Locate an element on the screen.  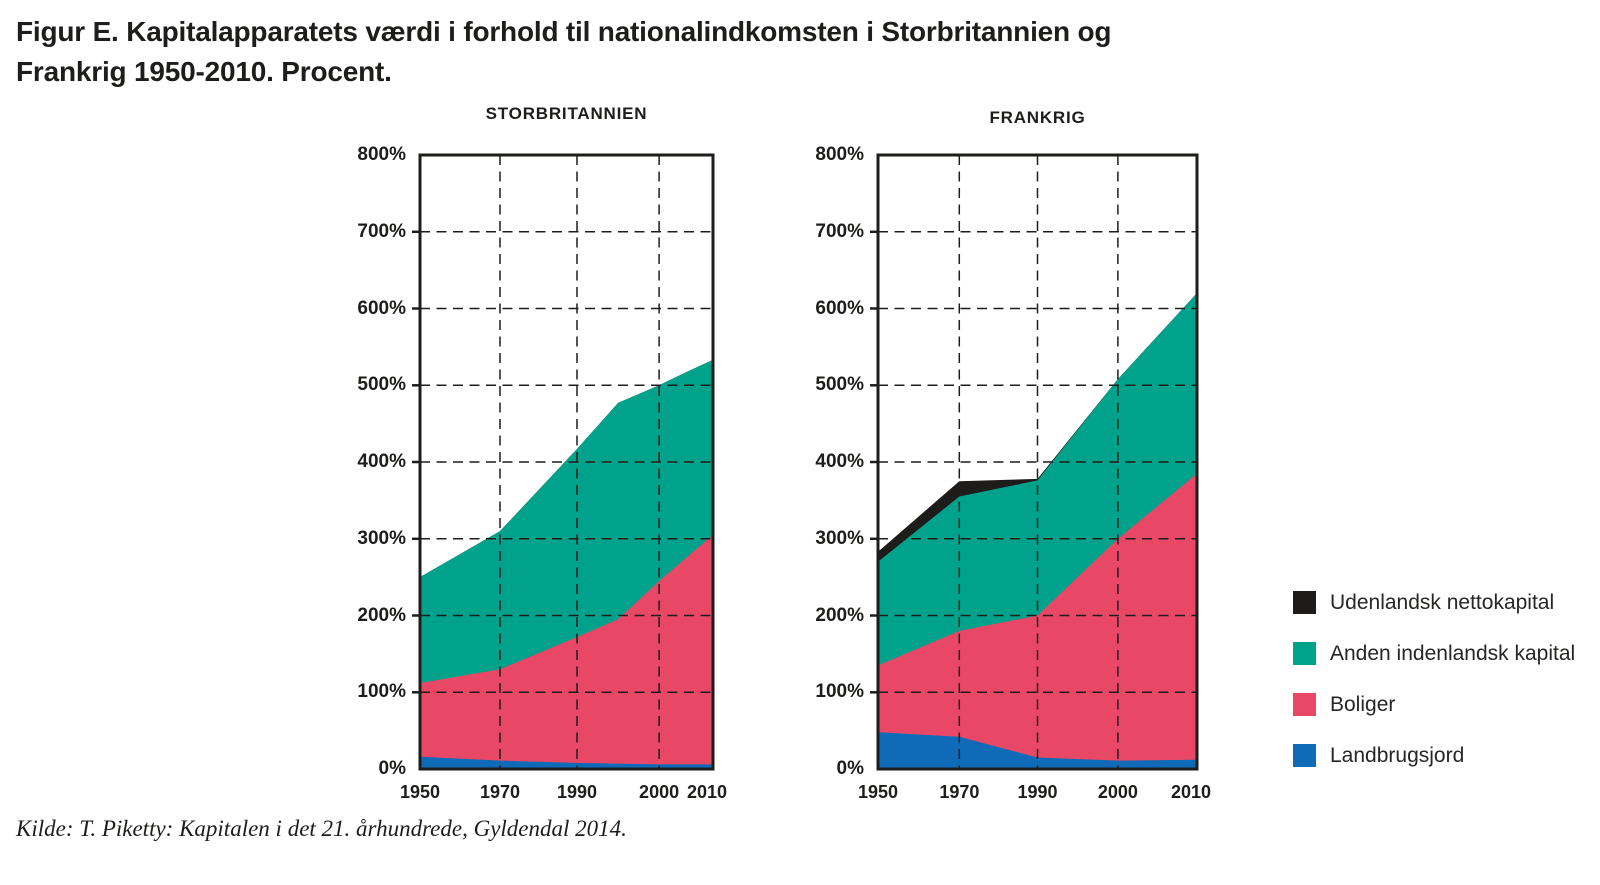
legend-item: Boliger is located at coordinates (1434, 704).